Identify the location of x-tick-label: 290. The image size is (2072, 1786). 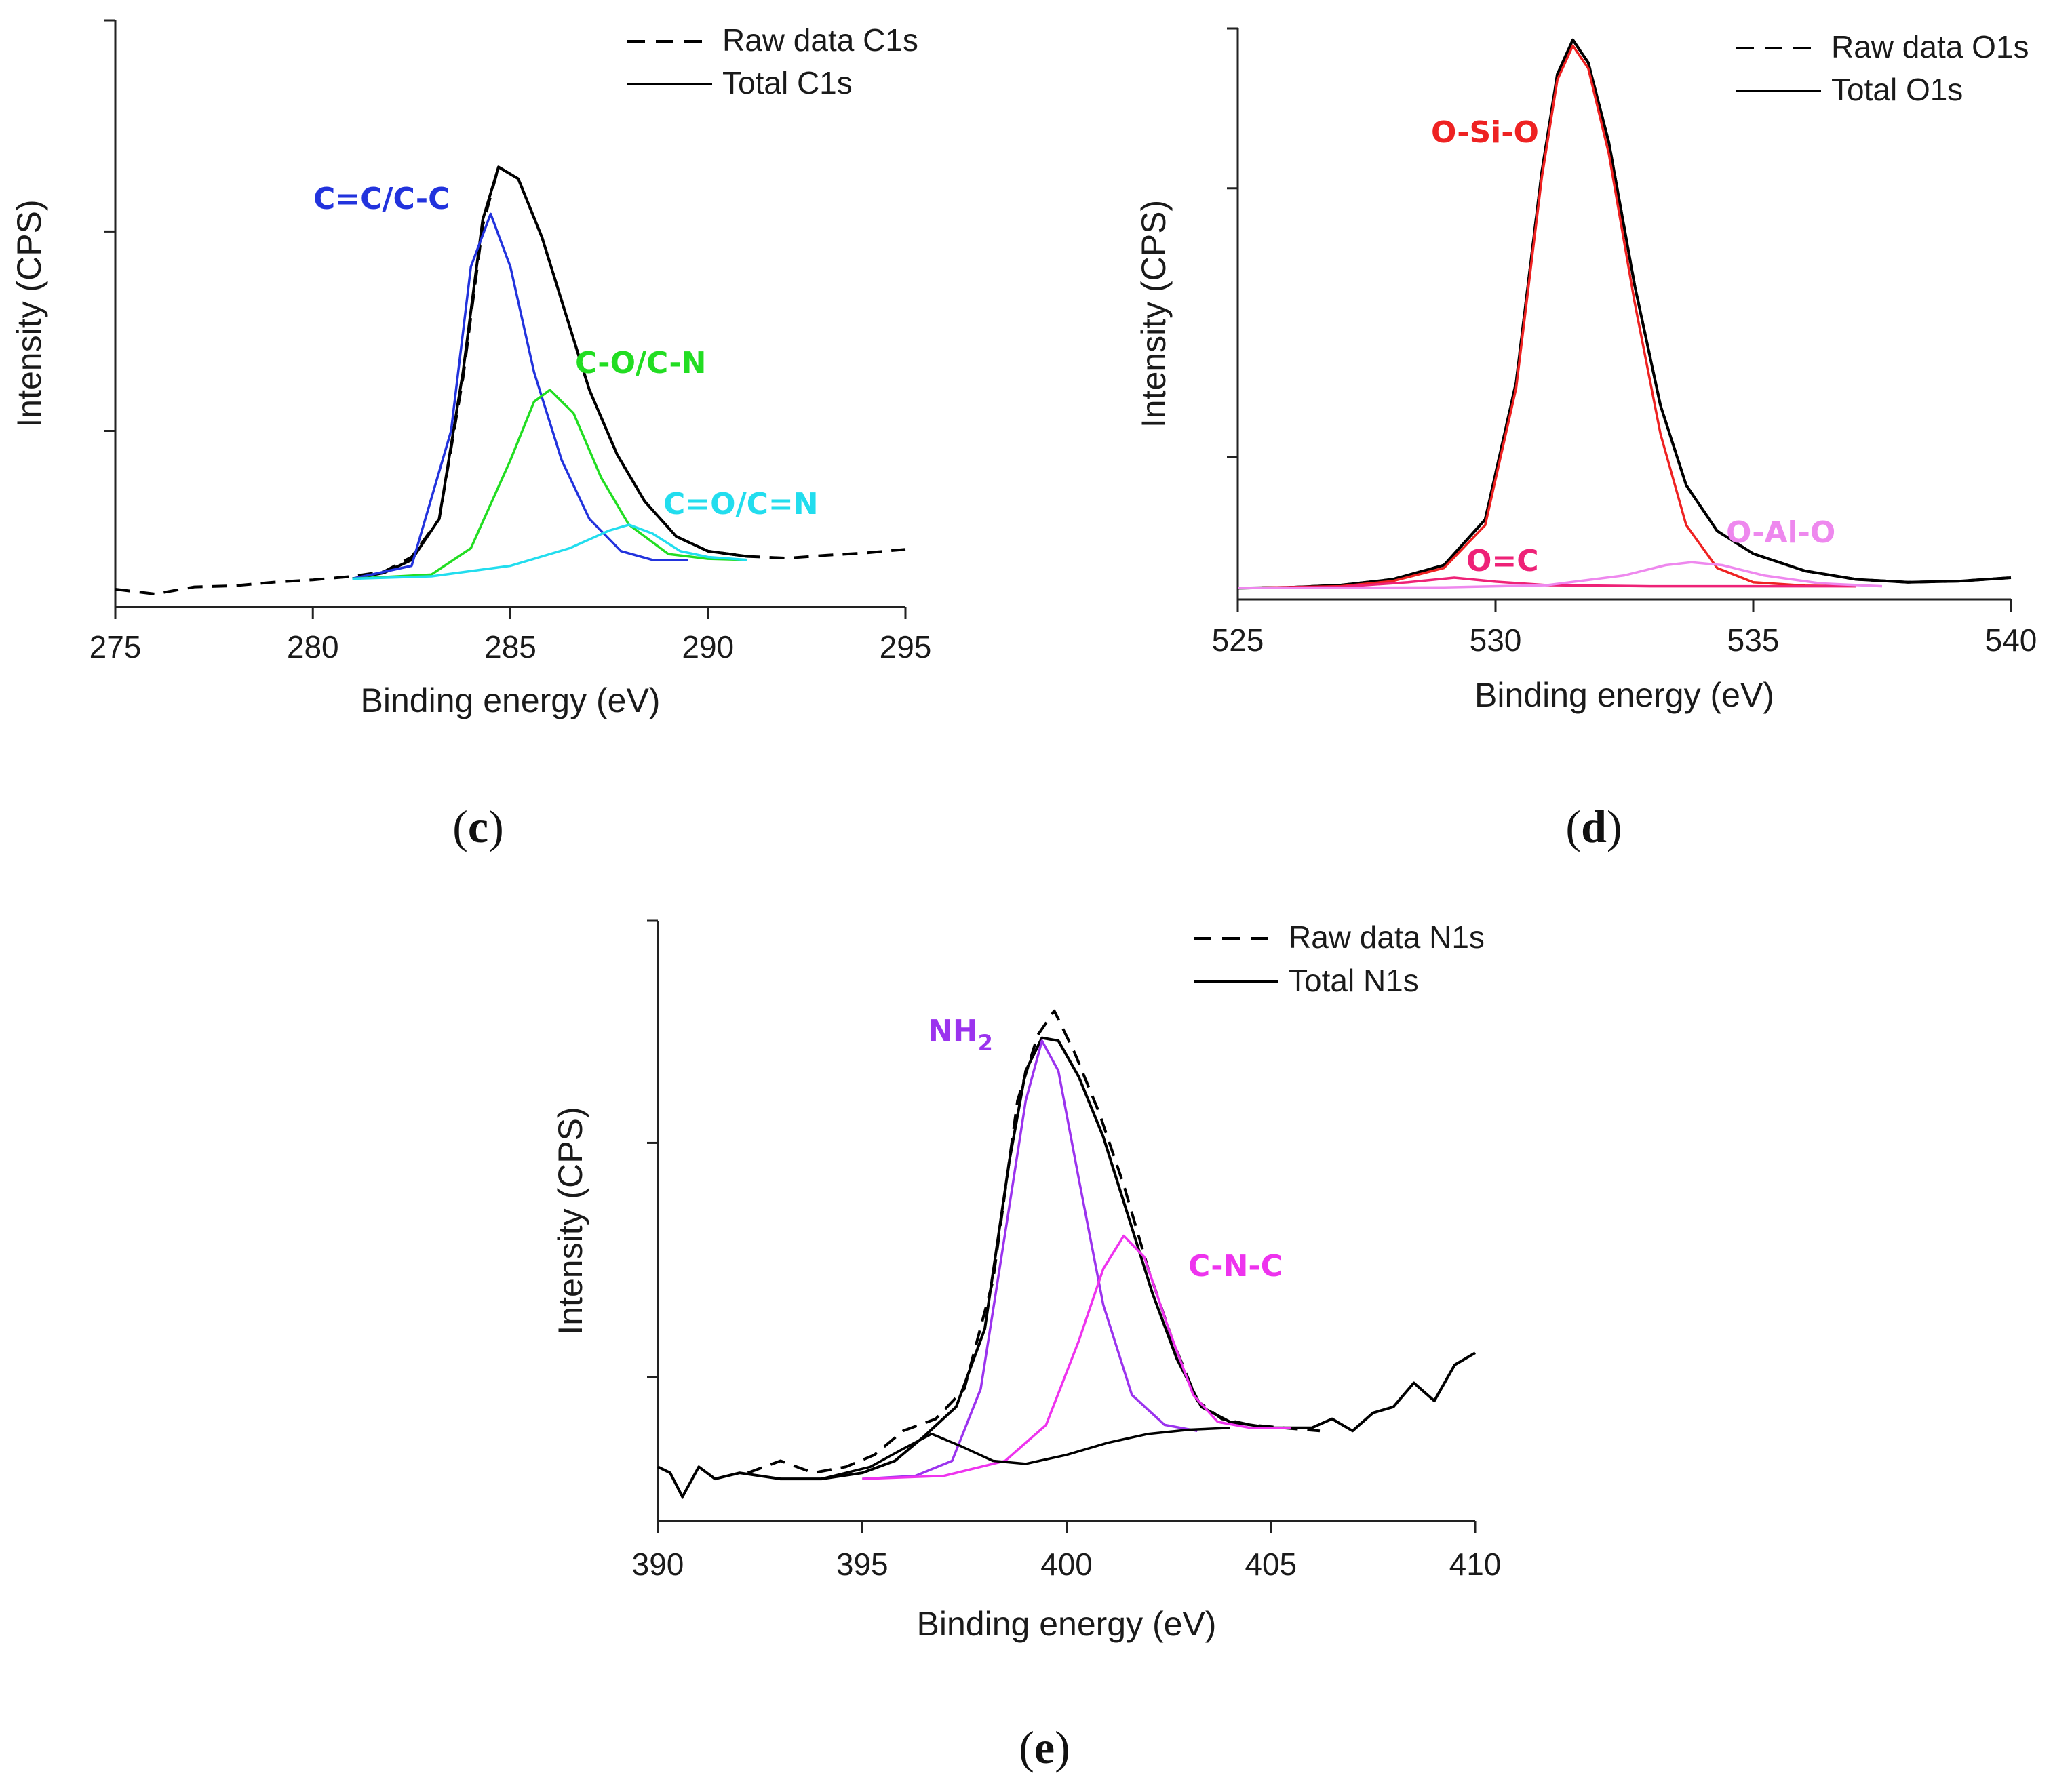
(708, 646).